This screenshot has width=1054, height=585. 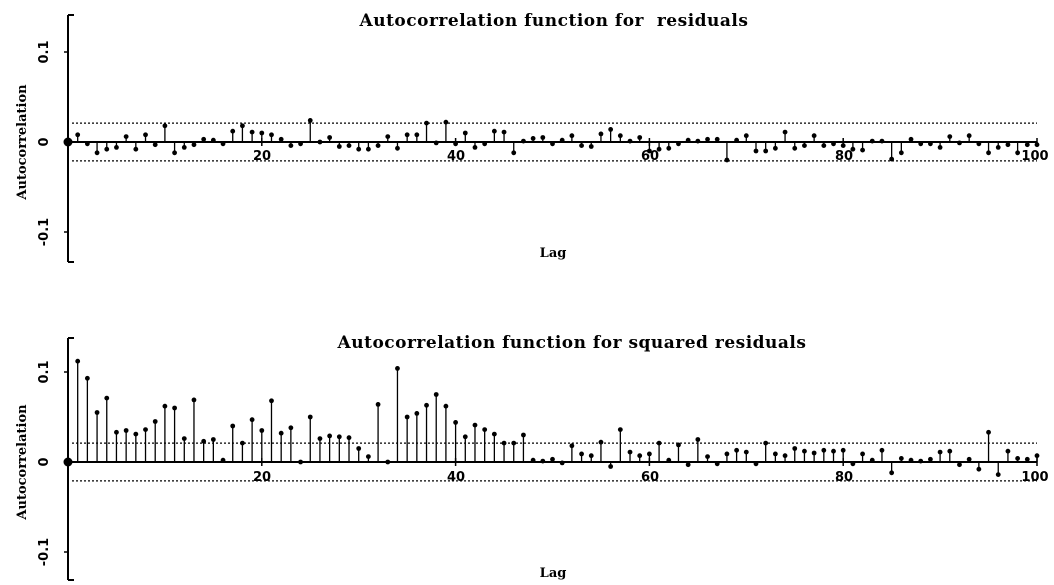 What do you see at coordinates (44, 141) in the screenshot?
I see `y-tick-label: 0` at bounding box center [44, 141].